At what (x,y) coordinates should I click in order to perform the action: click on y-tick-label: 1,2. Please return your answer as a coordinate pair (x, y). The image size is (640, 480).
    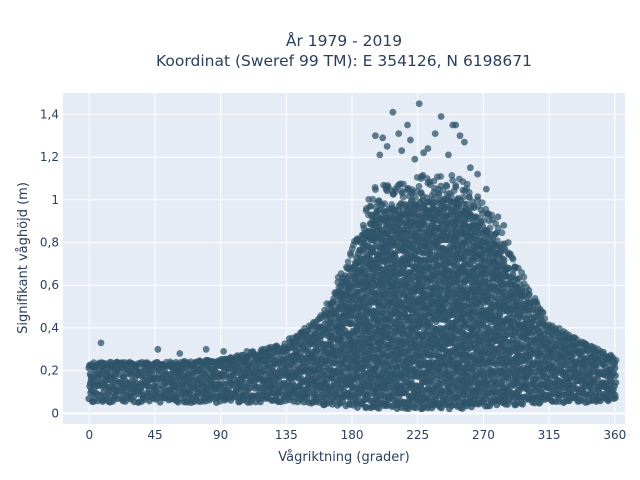
    Looking at the image, I should click on (49, 157).